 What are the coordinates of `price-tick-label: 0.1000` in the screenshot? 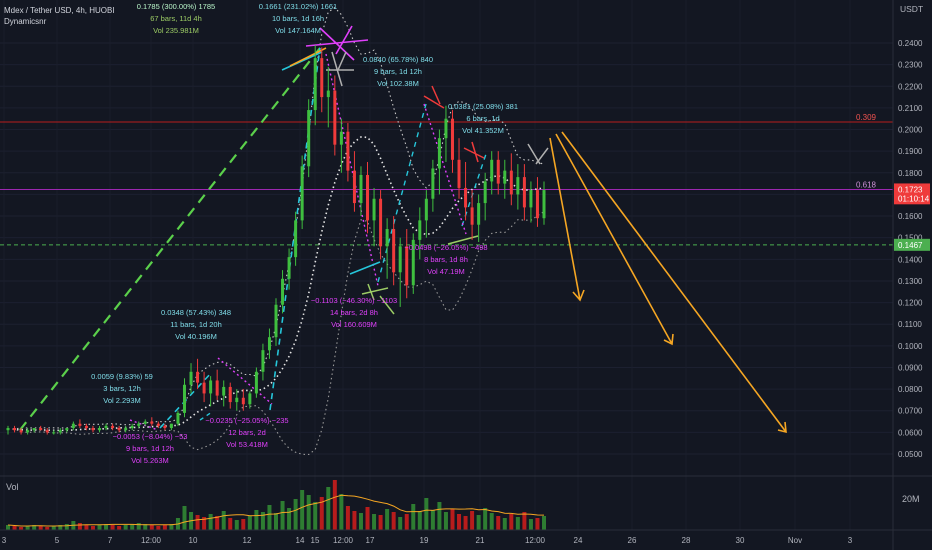 It's located at (910, 346).